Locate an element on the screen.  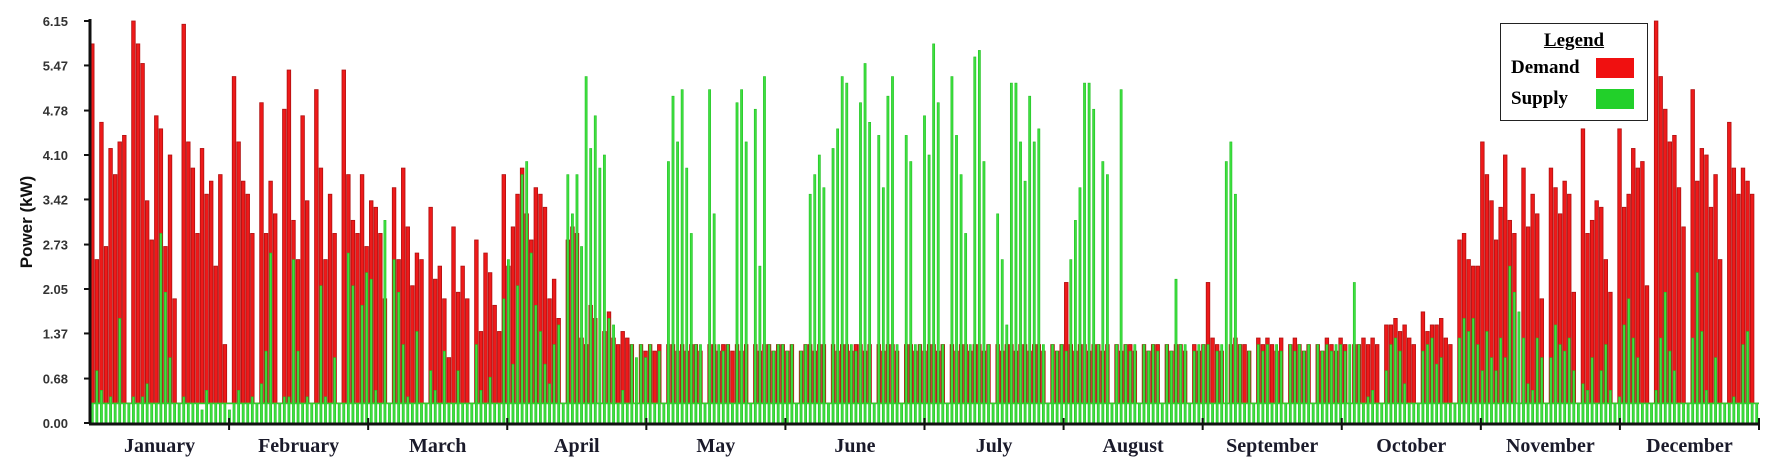
month-label: February is located at coordinates (298, 446).